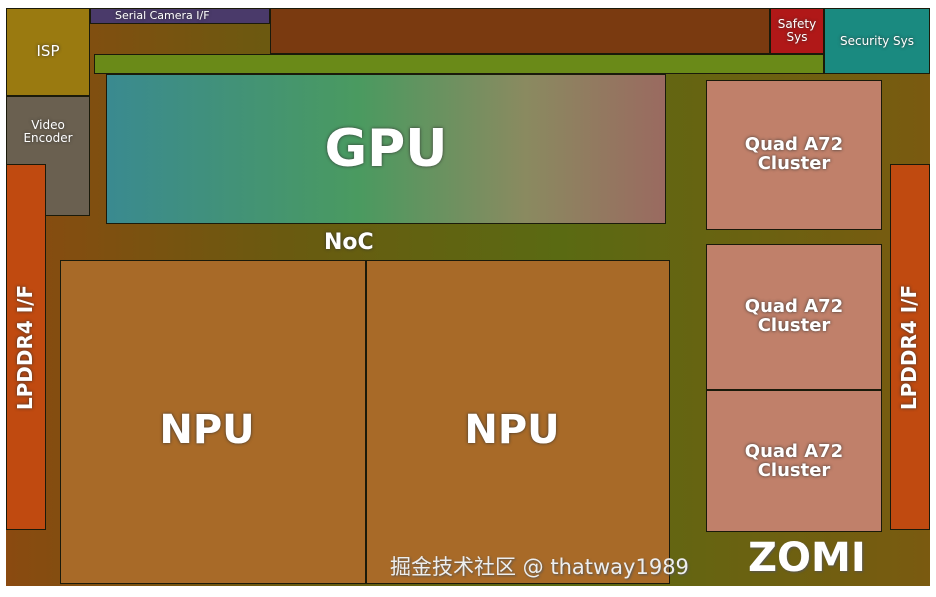  Describe the element at coordinates (349, 242) in the screenshot. I see `noc-label: NoC` at that location.